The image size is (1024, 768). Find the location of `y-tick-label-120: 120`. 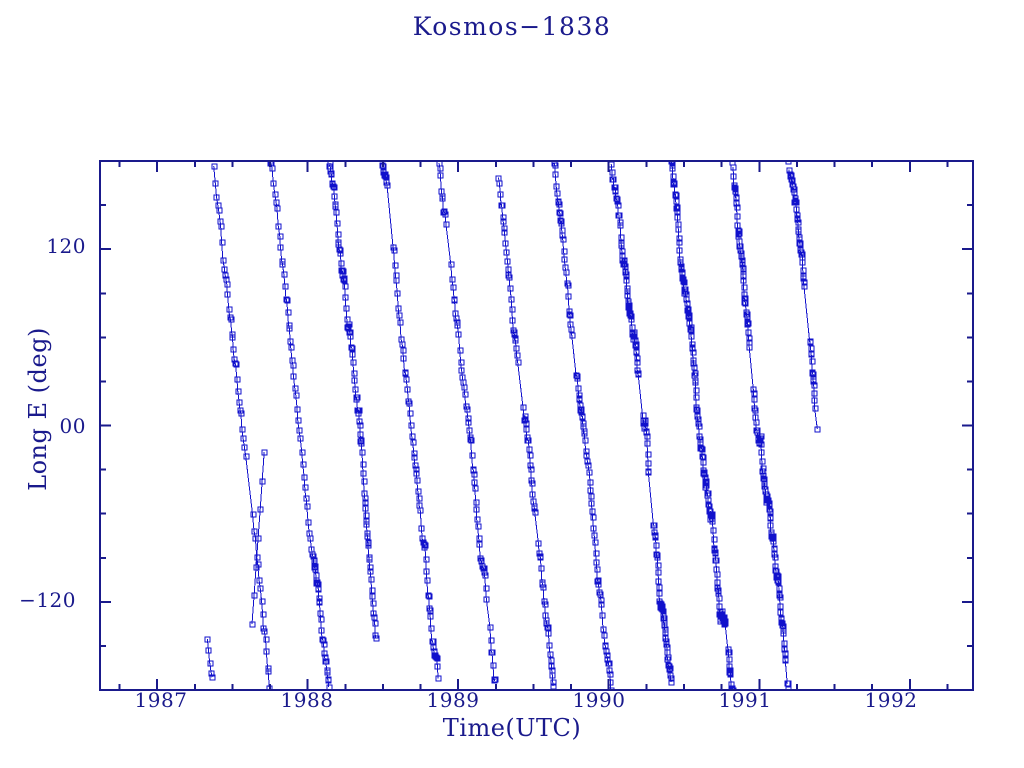

y-tick-label-120: 120 is located at coordinates (66, 246).